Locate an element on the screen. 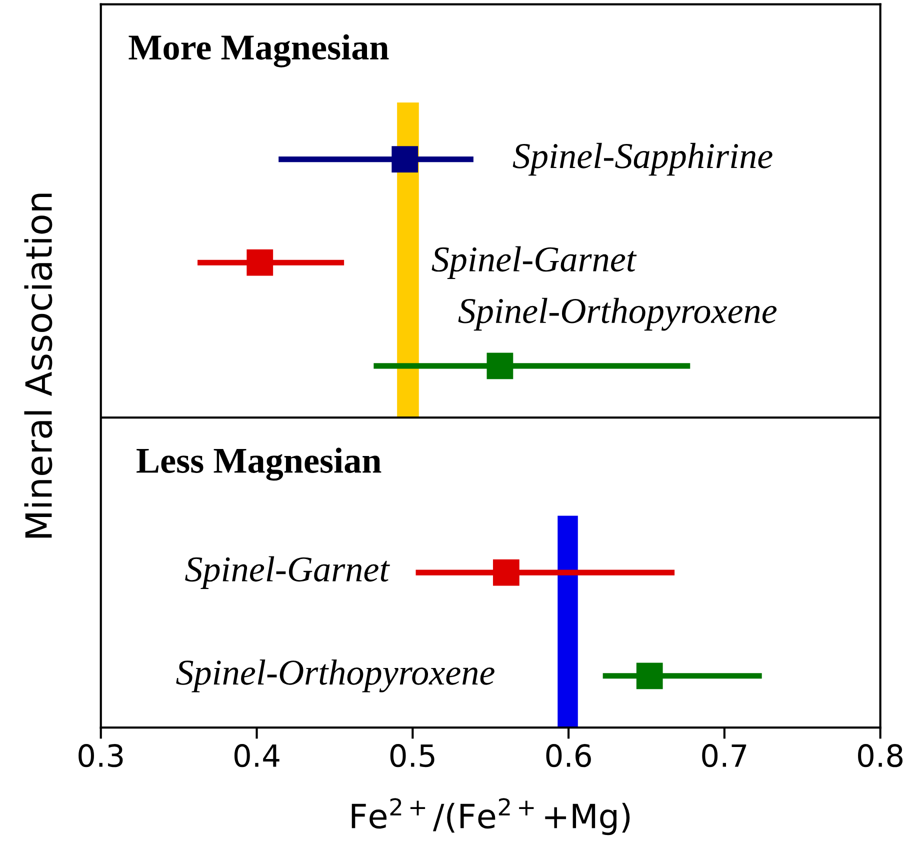  x-tick-label: 0.6 is located at coordinates (568, 756).